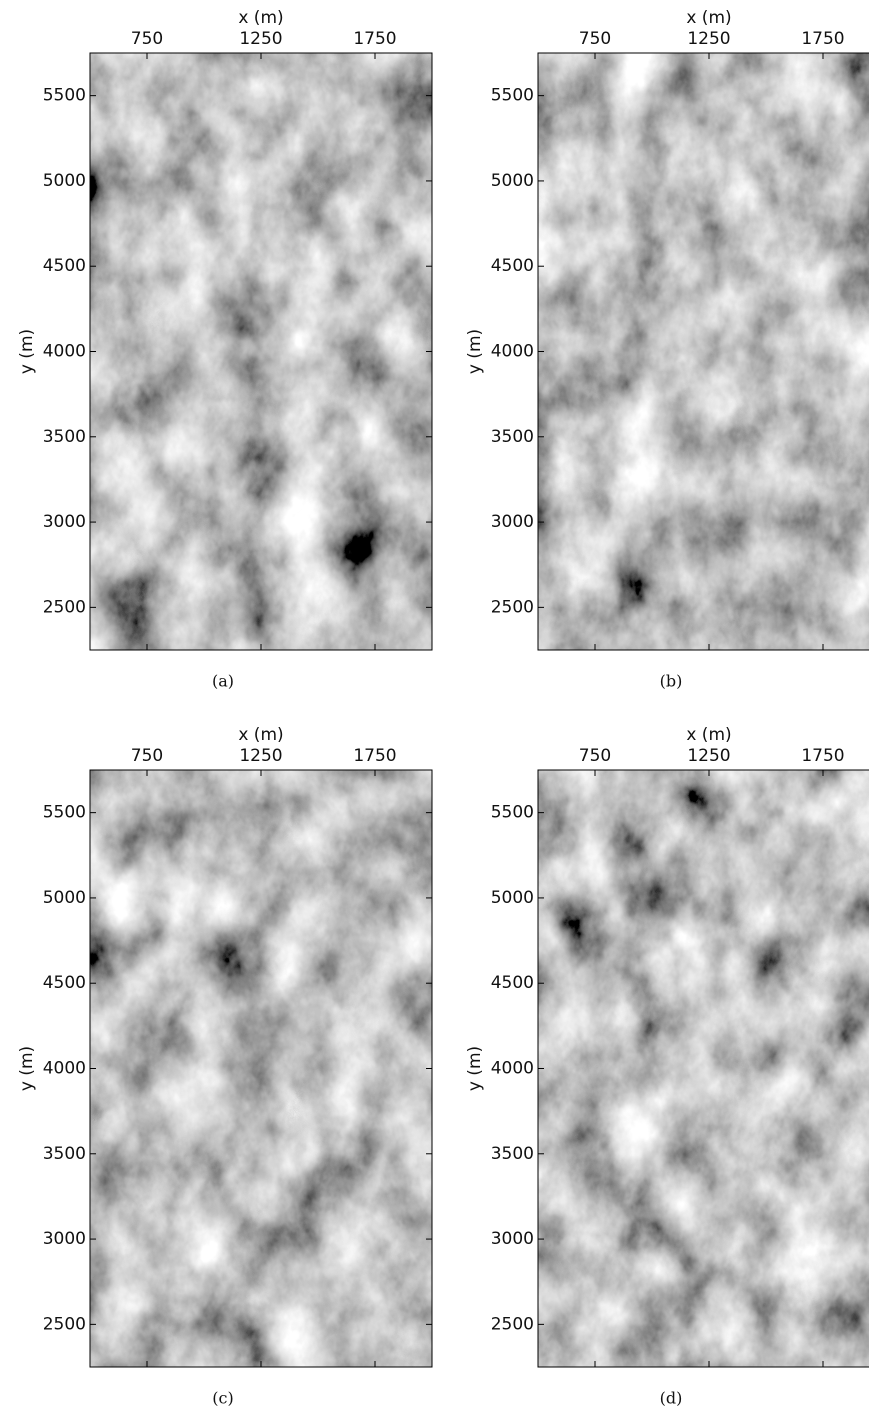  What do you see at coordinates (222, 1398) in the screenshot?
I see `caption: (c)` at bounding box center [222, 1398].